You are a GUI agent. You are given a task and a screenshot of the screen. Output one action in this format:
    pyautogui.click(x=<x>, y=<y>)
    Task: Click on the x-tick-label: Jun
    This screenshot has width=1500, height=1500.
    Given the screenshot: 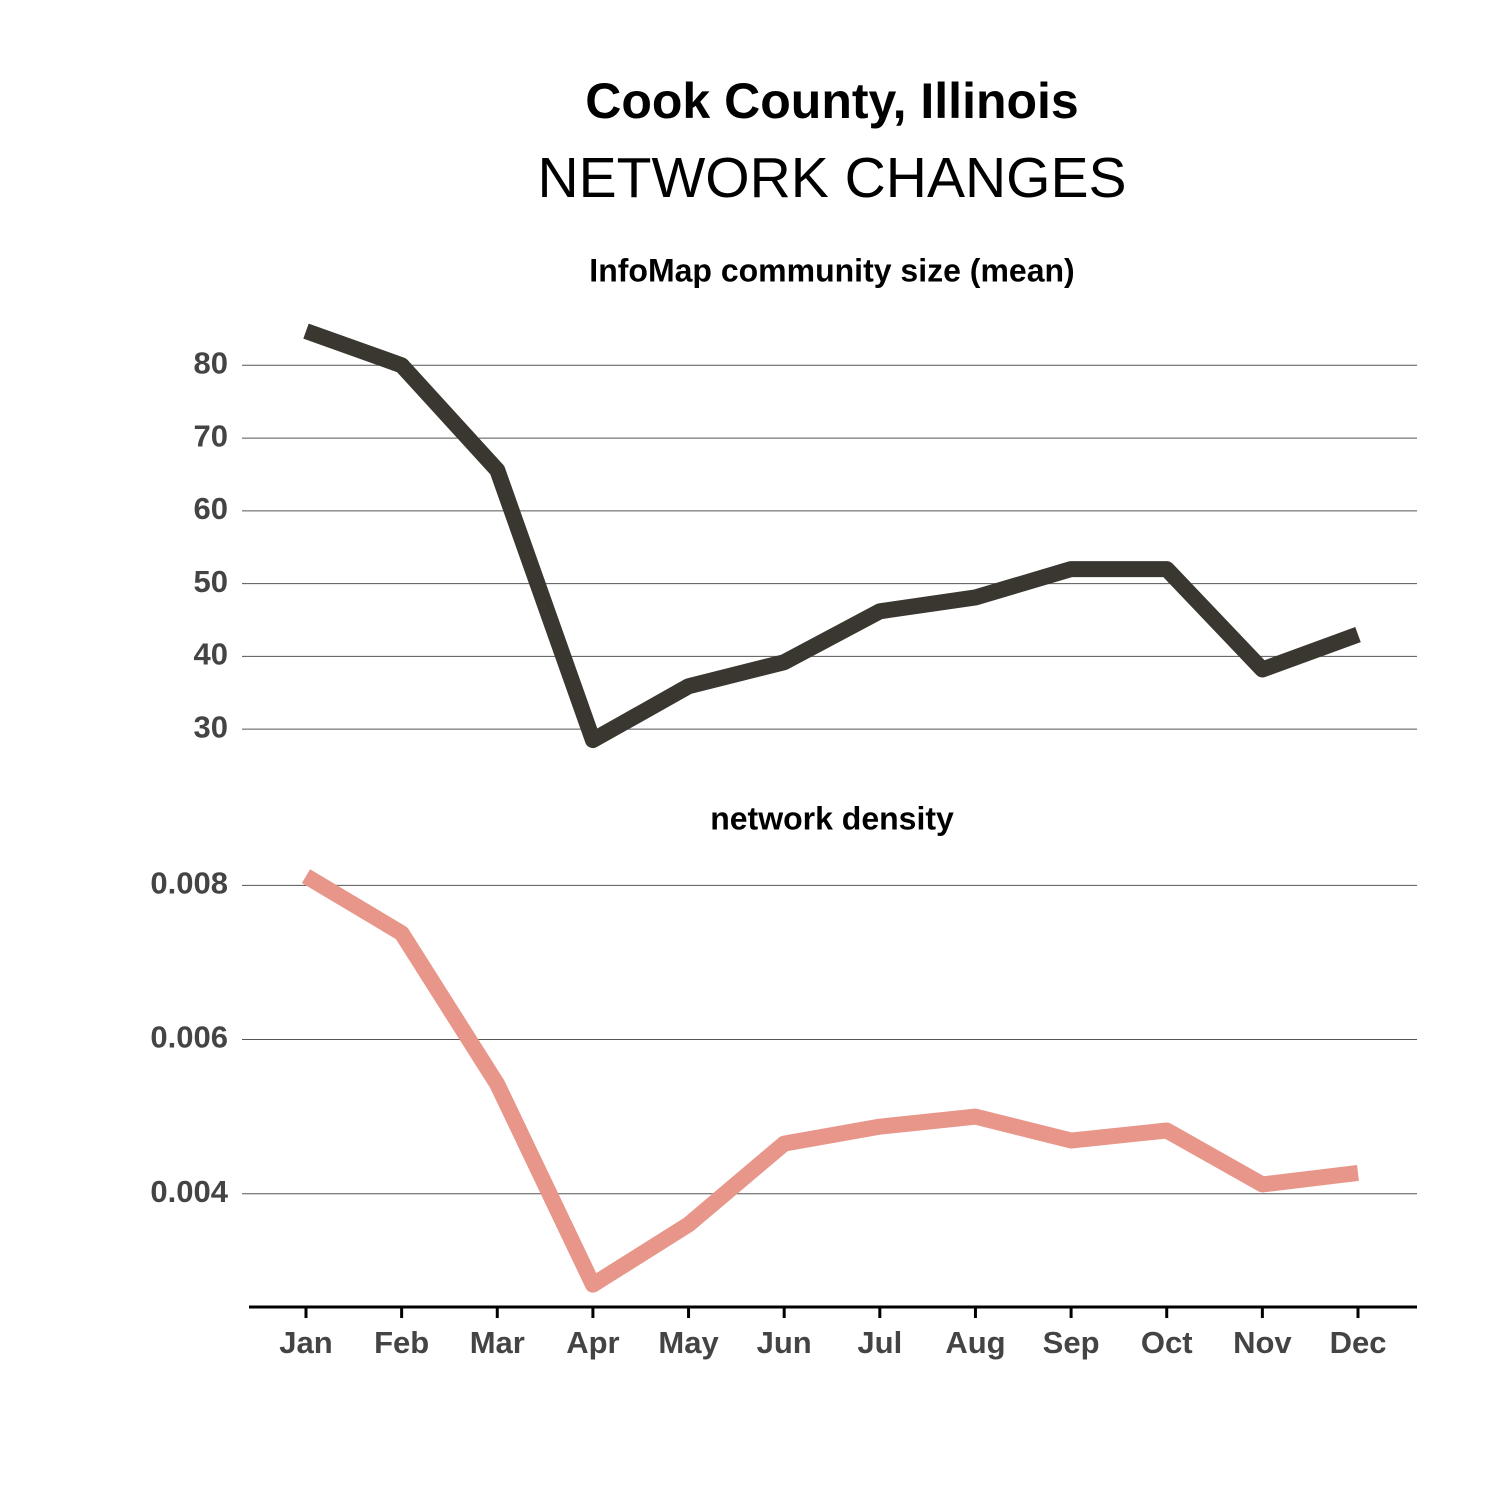 What is the action you would take?
    pyautogui.click(x=784, y=1342)
    